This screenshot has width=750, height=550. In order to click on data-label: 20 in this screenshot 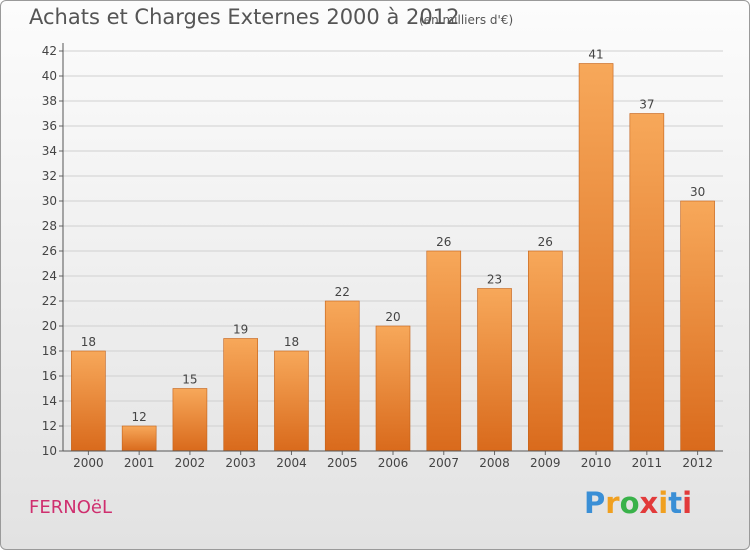, I will do `click(392, 317)`.